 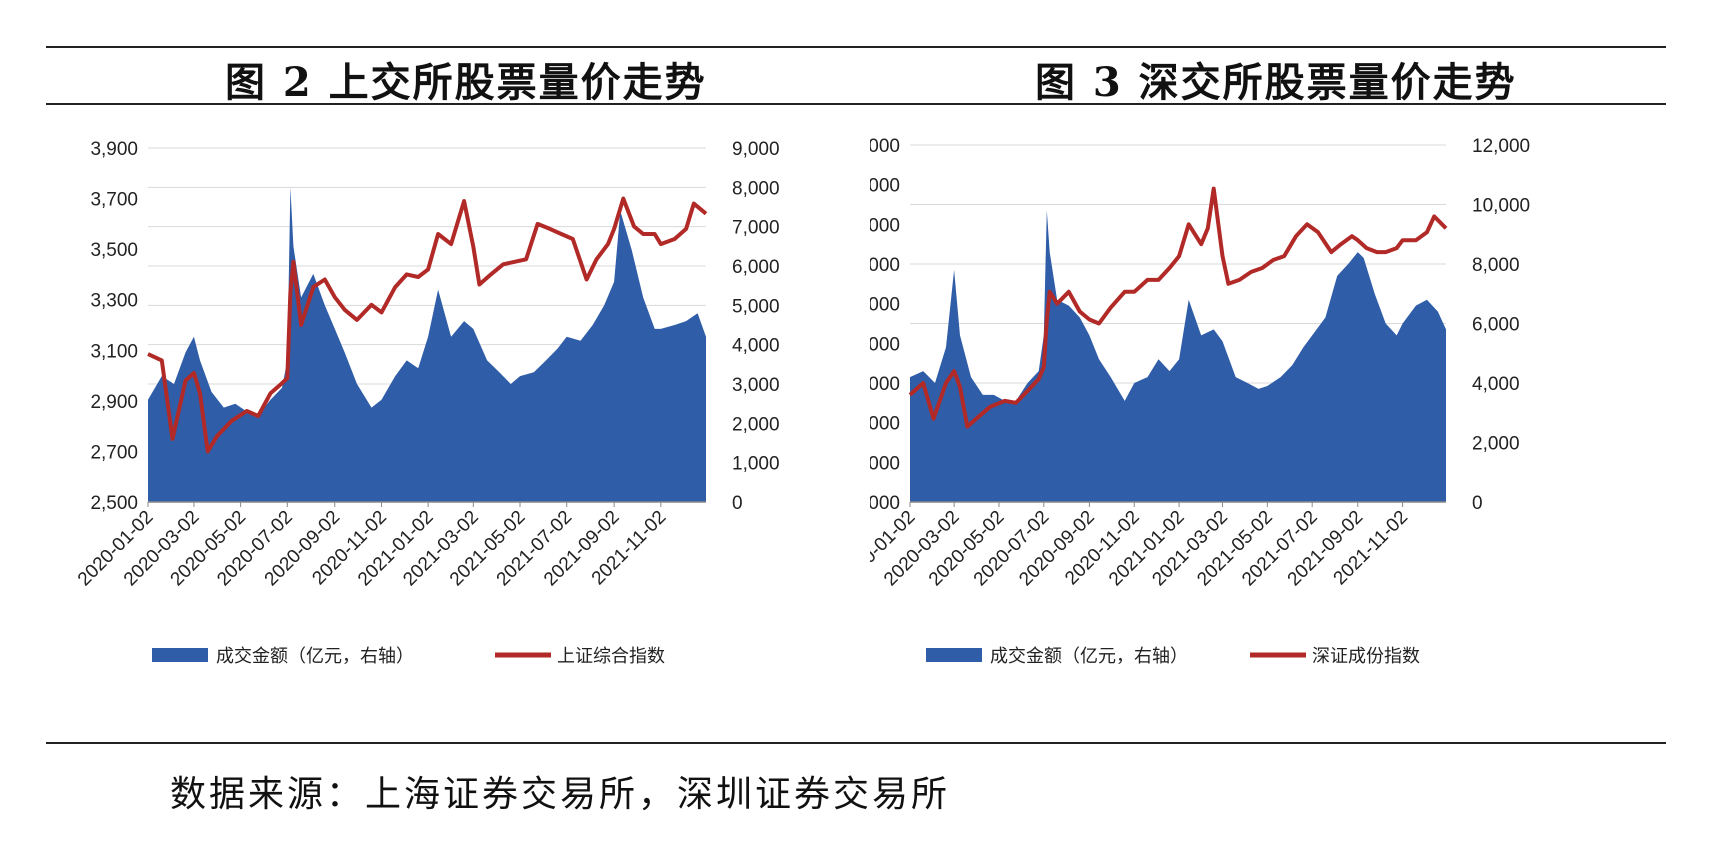 I want to click on left-axis-tick-label: 11,000, so click(x=885, y=384).